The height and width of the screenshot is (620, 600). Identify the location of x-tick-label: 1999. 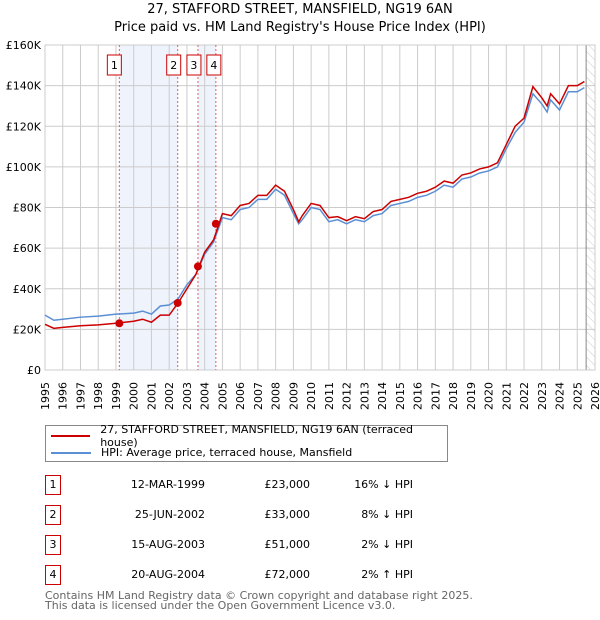
(116, 396).